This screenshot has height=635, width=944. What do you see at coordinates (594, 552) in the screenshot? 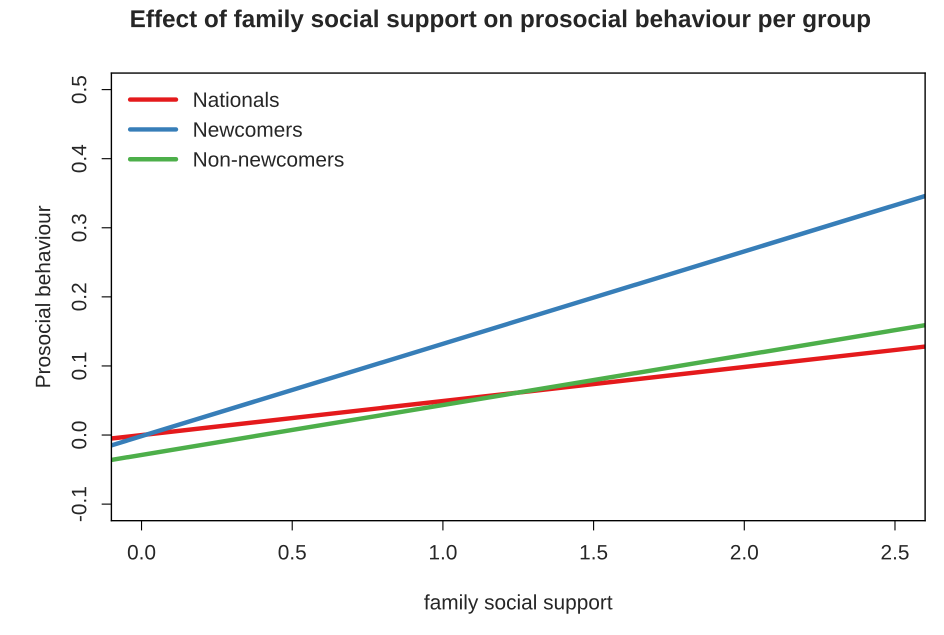
I see `x-tick-label: 1.5` at bounding box center [594, 552].